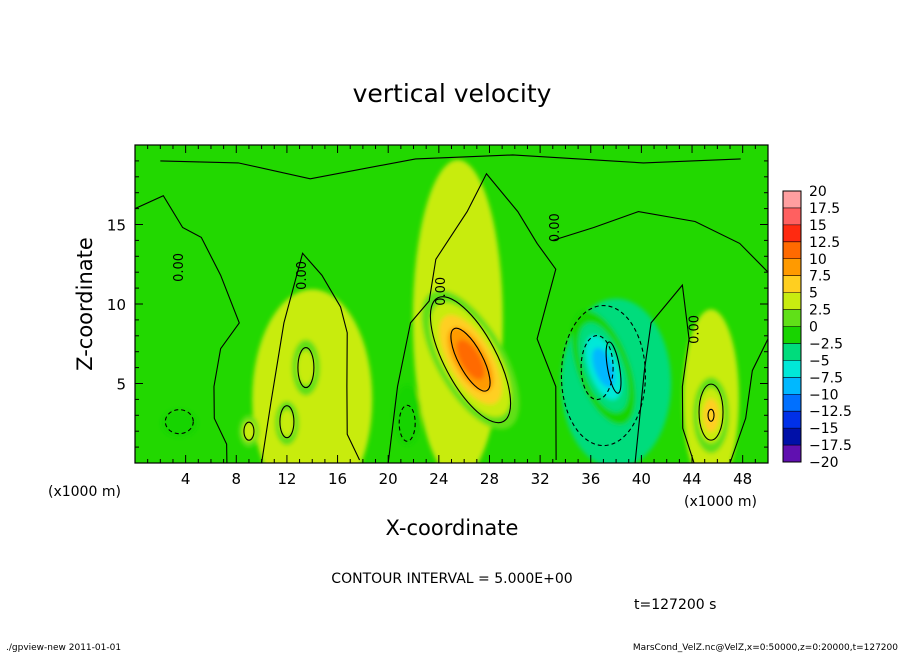 The width and height of the screenshot is (904, 654). I want to click on x-tick-label: 48, so click(742, 479).